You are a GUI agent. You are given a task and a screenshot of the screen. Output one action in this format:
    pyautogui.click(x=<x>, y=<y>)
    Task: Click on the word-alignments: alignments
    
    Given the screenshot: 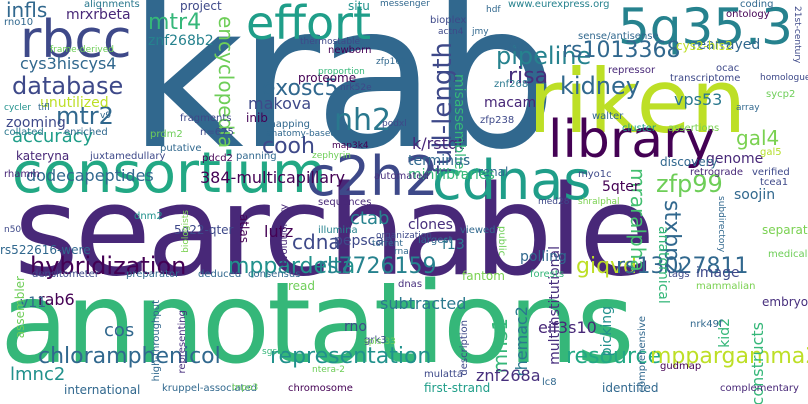 What is the action you would take?
    pyautogui.click(x=112, y=5)
    